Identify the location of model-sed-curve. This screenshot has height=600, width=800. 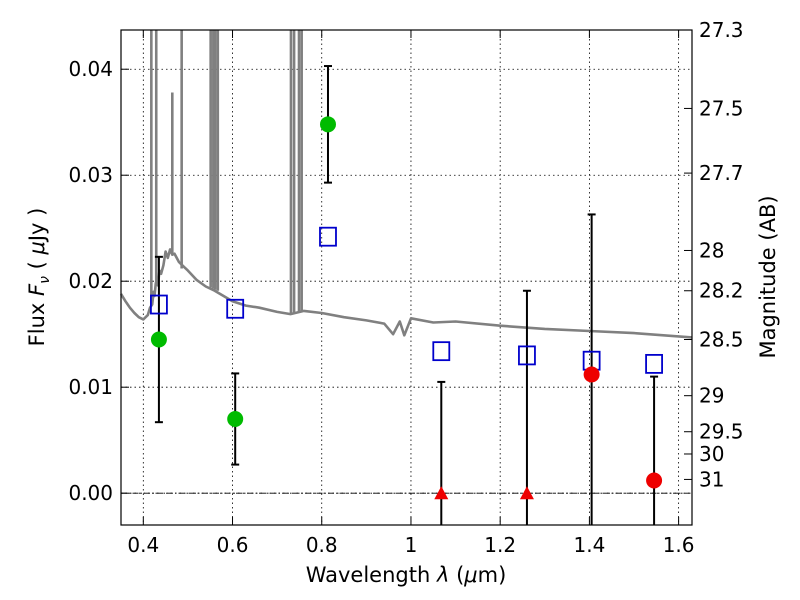
(406, 293).